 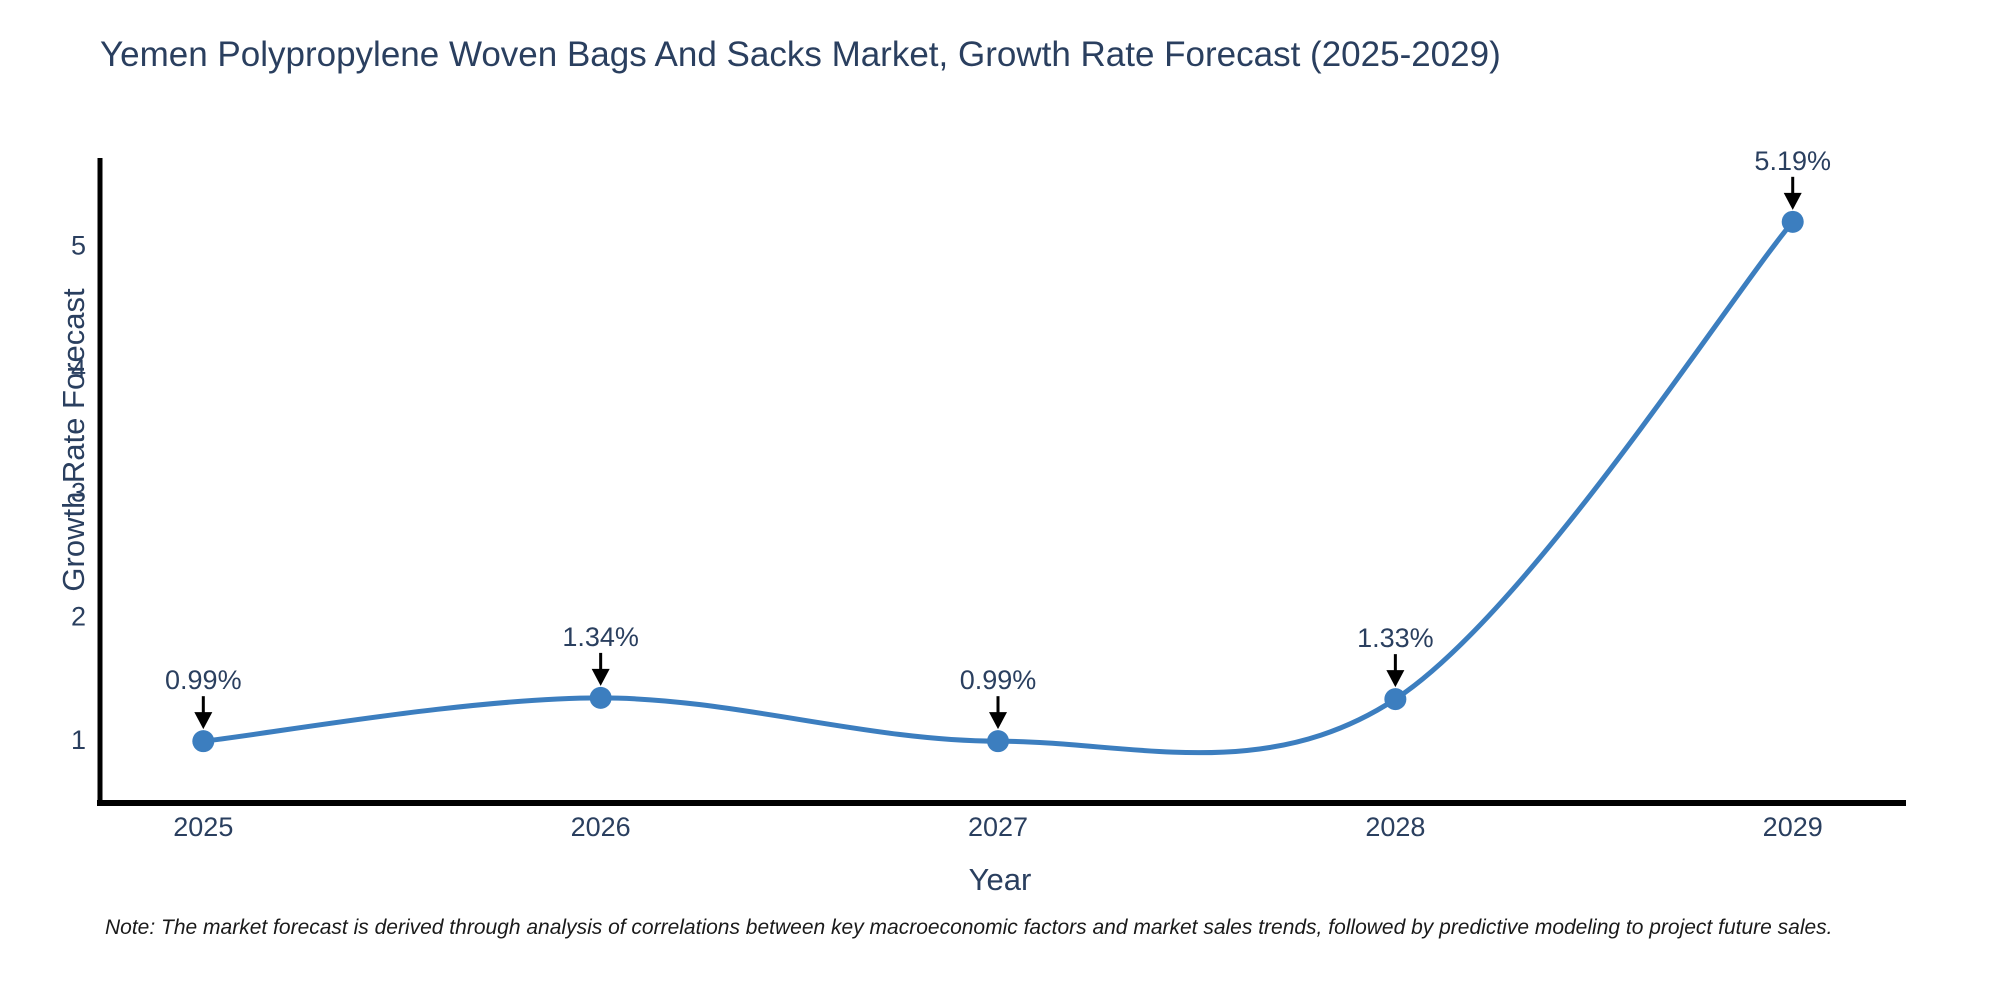 I want to click on x-tick-label: 2027, so click(x=998, y=827).